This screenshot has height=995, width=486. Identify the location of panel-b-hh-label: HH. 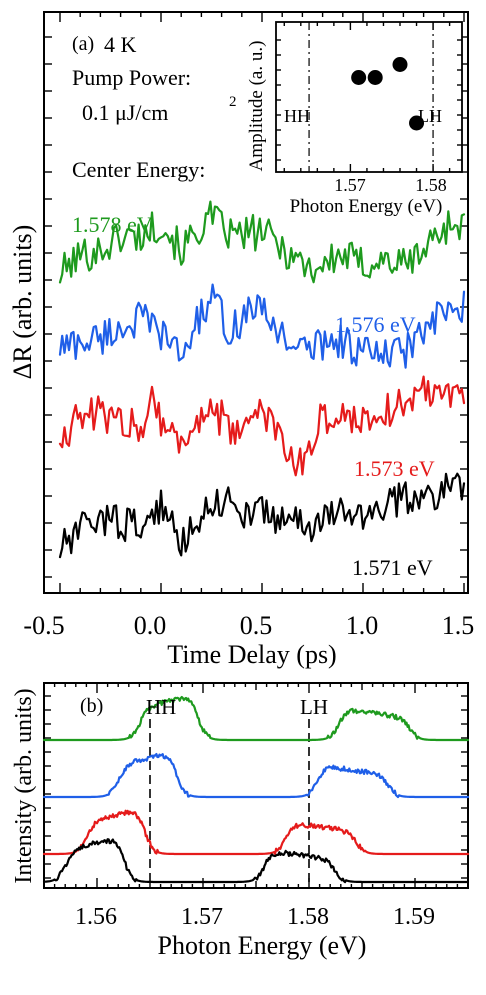
(161, 707).